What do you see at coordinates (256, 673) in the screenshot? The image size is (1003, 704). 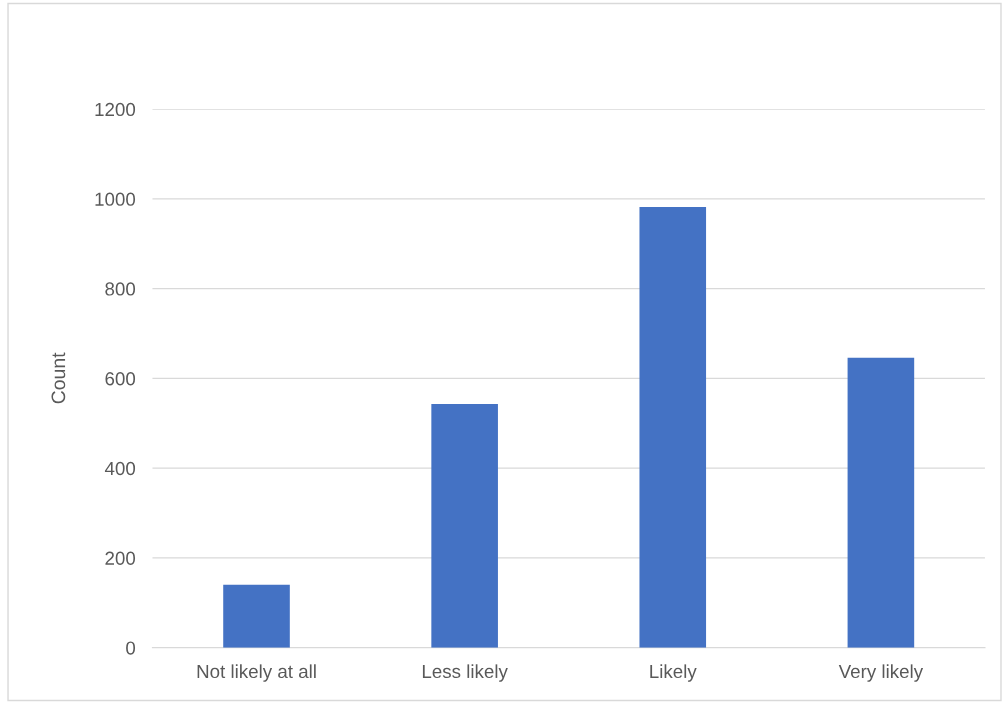 I see `x-tick-label: Not likely at all` at bounding box center [256, 673].